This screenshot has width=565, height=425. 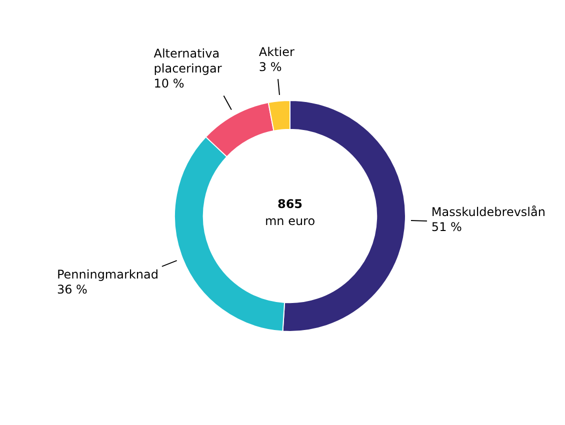 What do you see at coordinates (290, 221) in the screenshot?
I see `text: mn euro` at bounding box center [290, 221].